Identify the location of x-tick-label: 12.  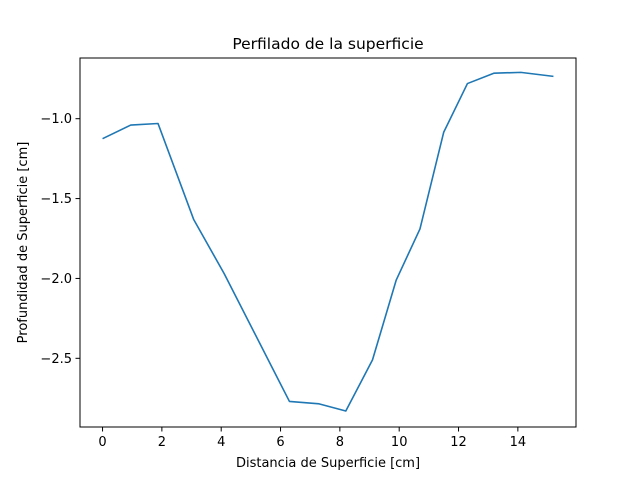
(458, 442).